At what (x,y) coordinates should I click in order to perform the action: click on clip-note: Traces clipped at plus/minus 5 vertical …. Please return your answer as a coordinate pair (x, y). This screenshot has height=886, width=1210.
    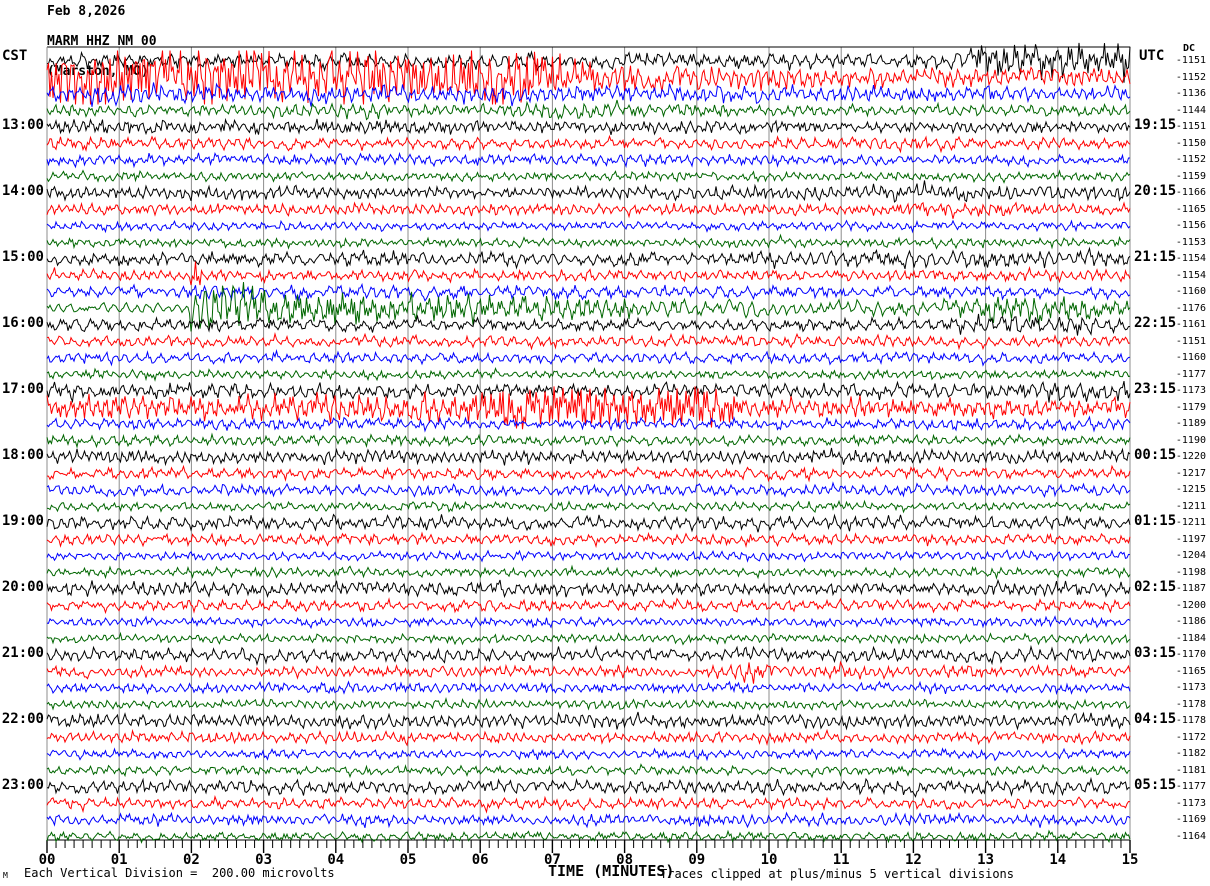
    Looking at the image, I should click on (837, 874).